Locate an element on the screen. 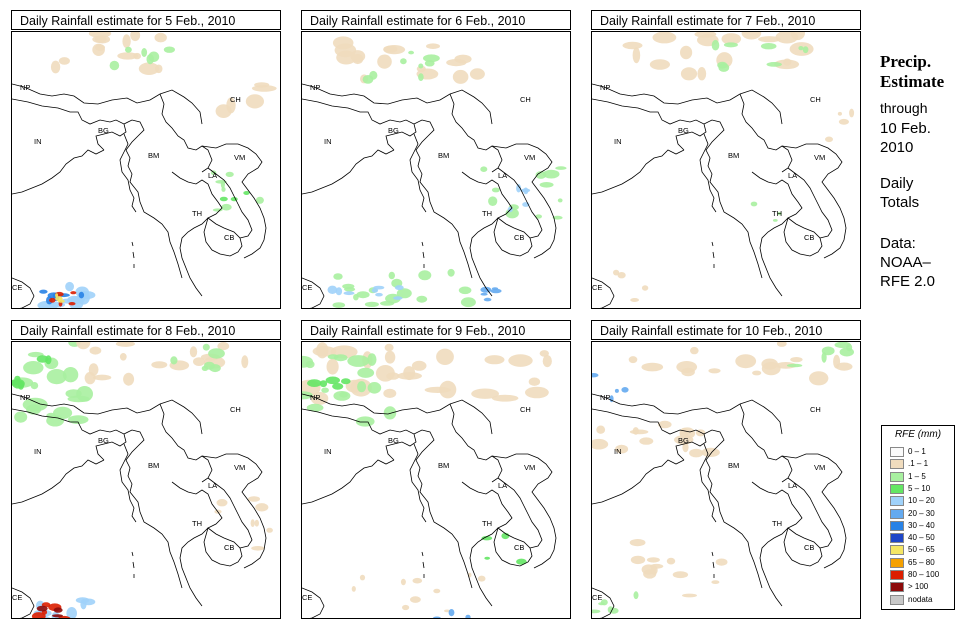 The image size is (967, 639). legend-item: 40 – 50 is located at coordinates (920, 538).